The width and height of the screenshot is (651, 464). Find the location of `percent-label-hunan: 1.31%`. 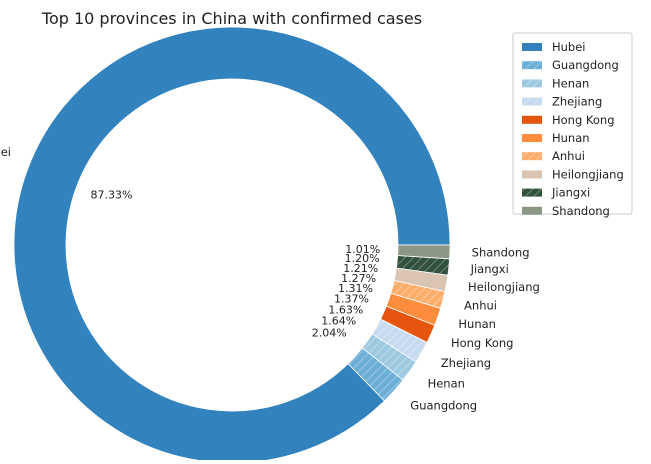

percent-label-hunan: 1.31% is located at coordinates (355, 288).